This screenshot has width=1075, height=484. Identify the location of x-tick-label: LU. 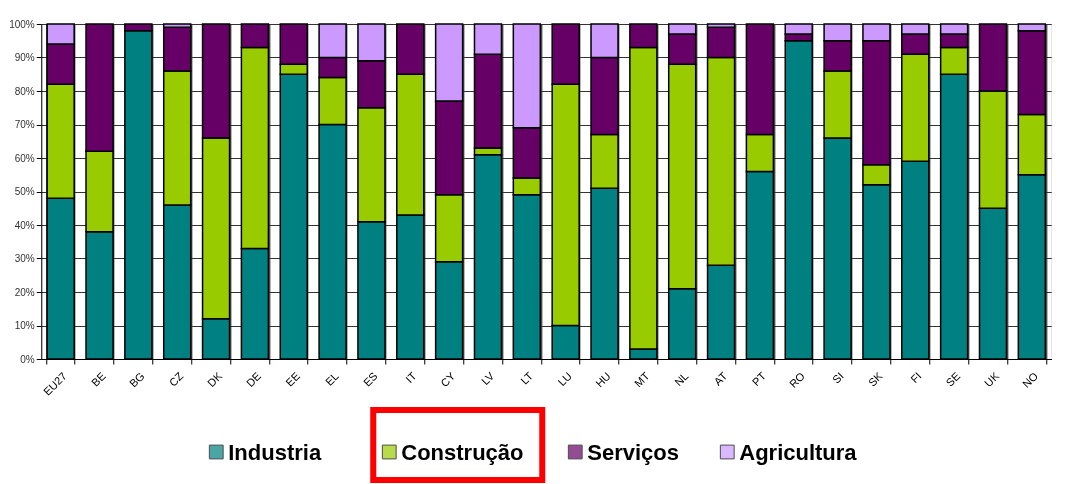
(564, 379).